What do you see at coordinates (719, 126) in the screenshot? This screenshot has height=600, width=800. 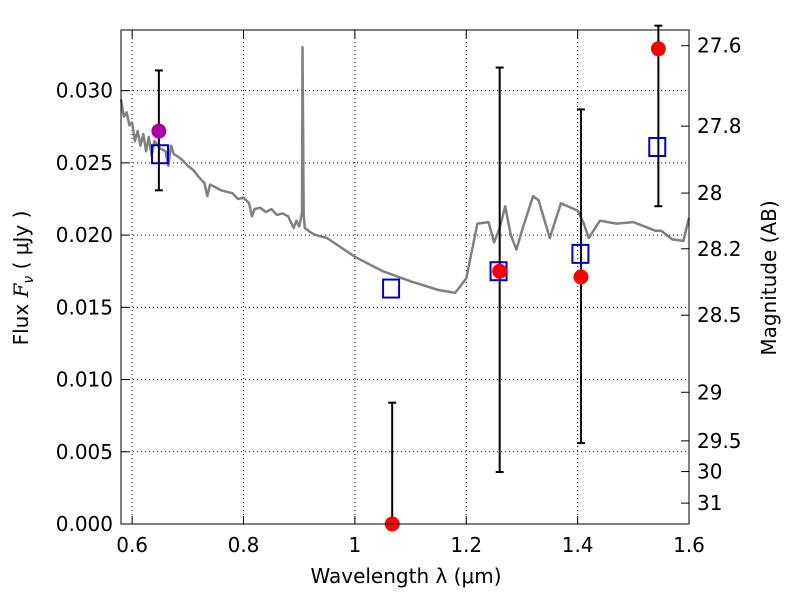 I see `y2-tick-label: 27.8` at bounding box center [719, 126].